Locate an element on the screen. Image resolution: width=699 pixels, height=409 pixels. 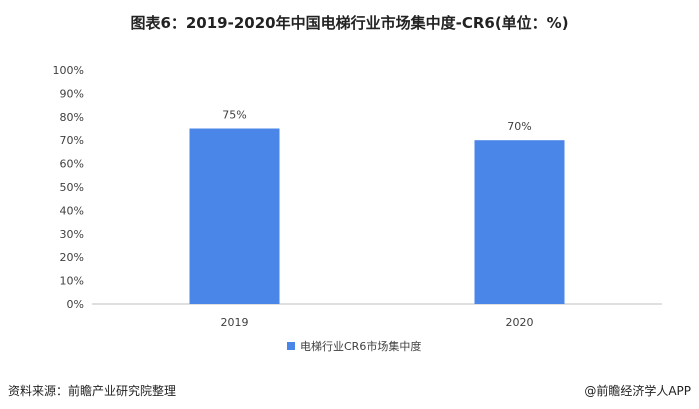
brand-credit: @前瞻经济学人APP is located at coordinates (637, 391).